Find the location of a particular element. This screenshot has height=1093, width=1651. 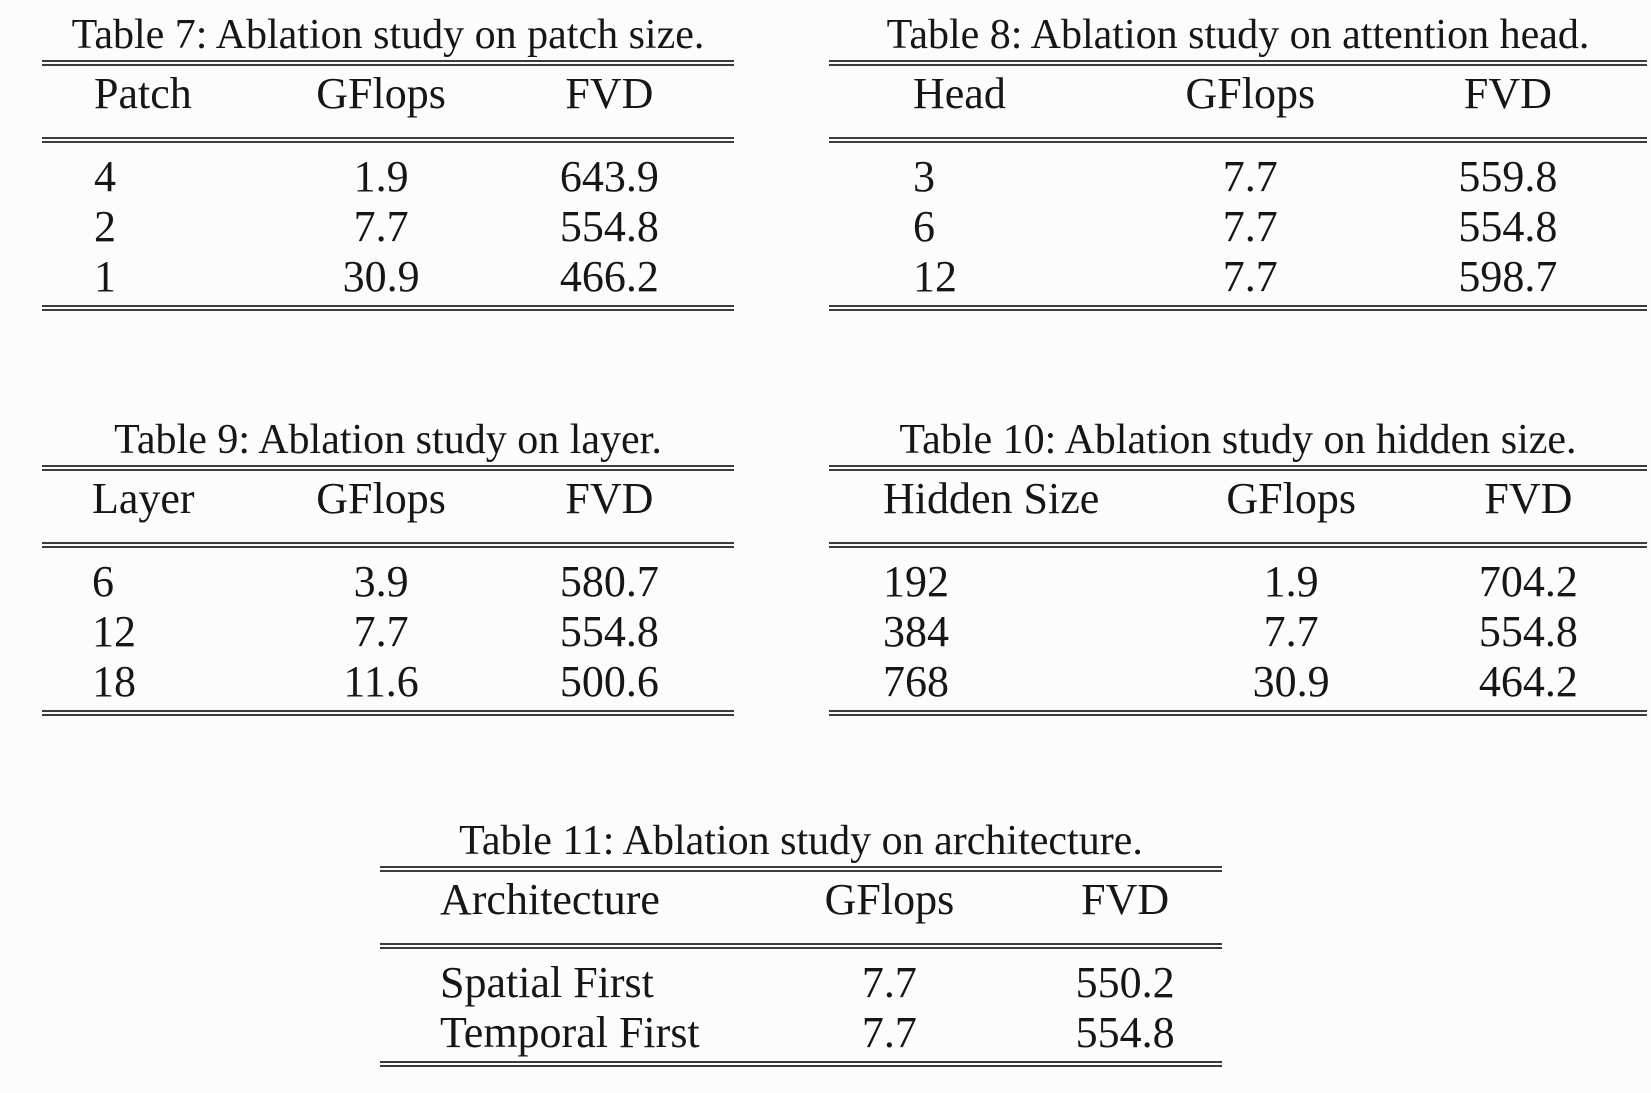

table-7-body: 4 1.9 643.9 2 7.7 554.8 1 30.9 466.2 is located at coordinates (388, 224).